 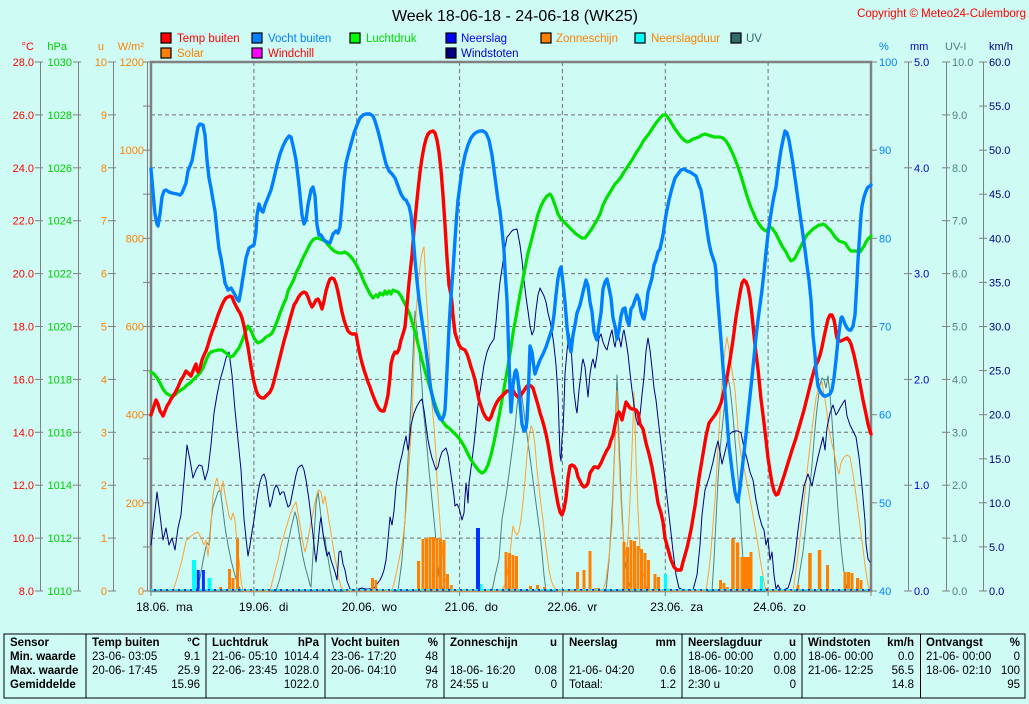 I want to click on svg-text: Totaal:, so click(x=586, y=685).